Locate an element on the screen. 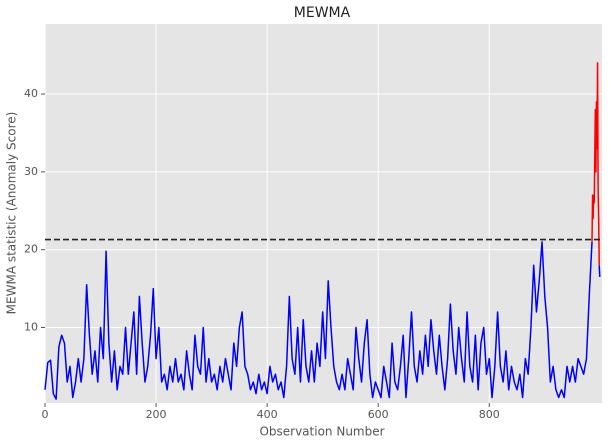 This screenshot has height=445, width=609. x-tick-label: 200 is located at coordinates (156, 414).